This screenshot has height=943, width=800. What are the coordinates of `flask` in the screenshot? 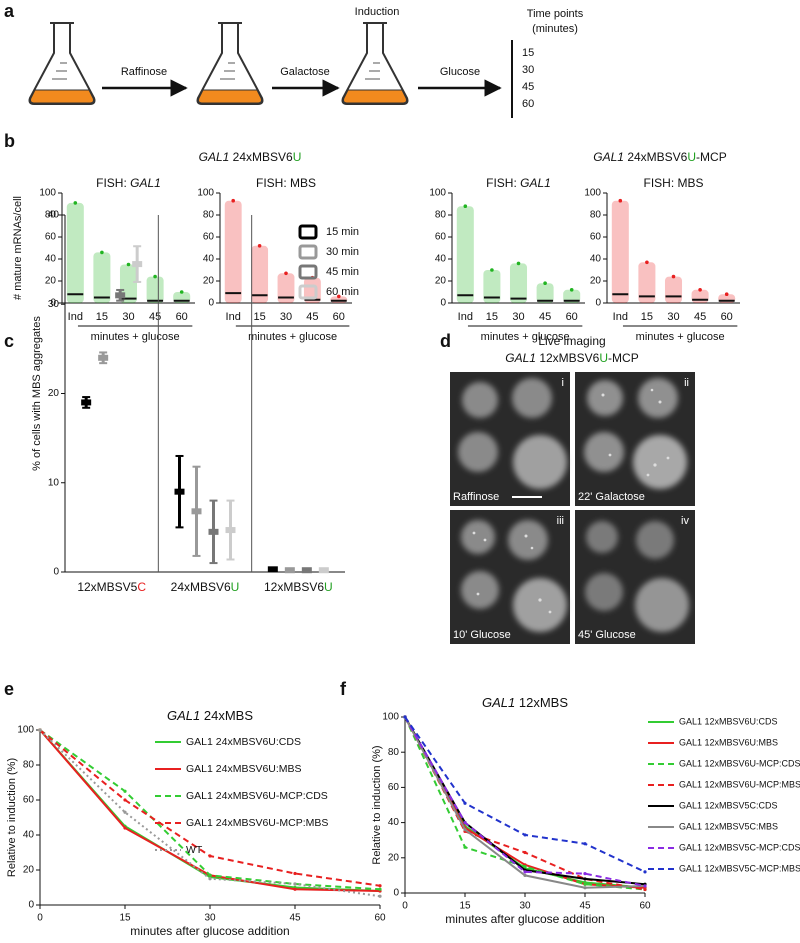 It's located at (230, 63).